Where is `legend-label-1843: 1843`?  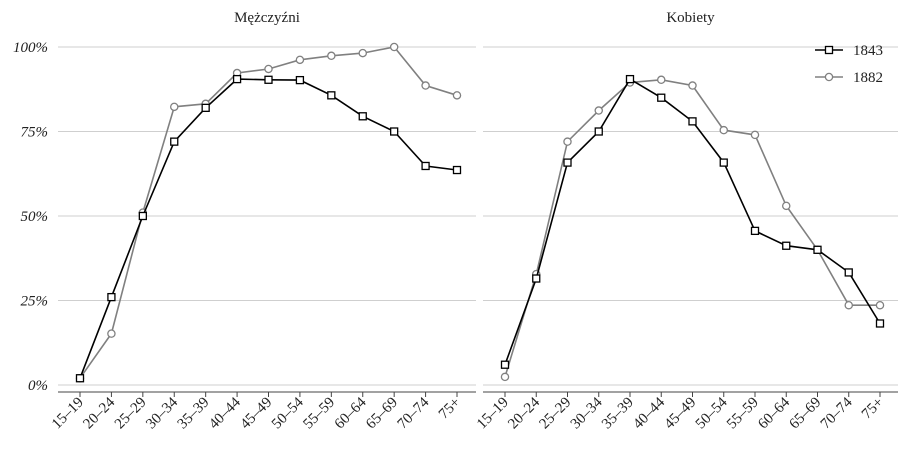
legend-label-1843: 1843 is located at coordinates (868, 51).